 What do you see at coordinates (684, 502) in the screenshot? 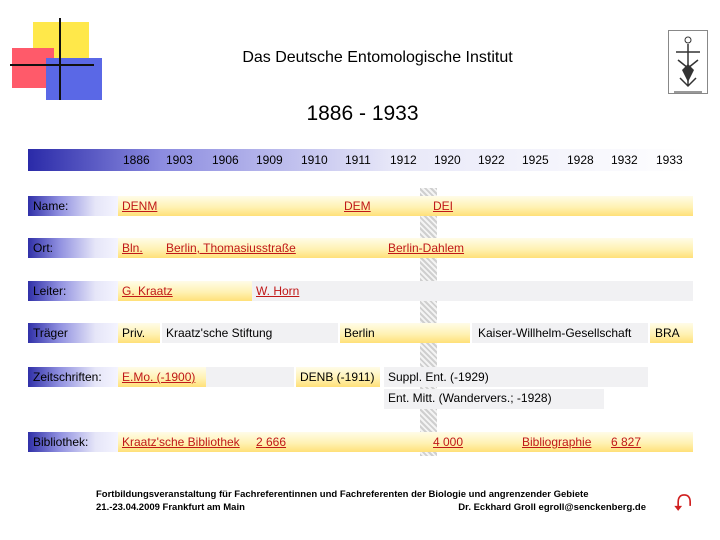
I see `return-arrow-icon: ⮌` at bounding box center [684, 502].